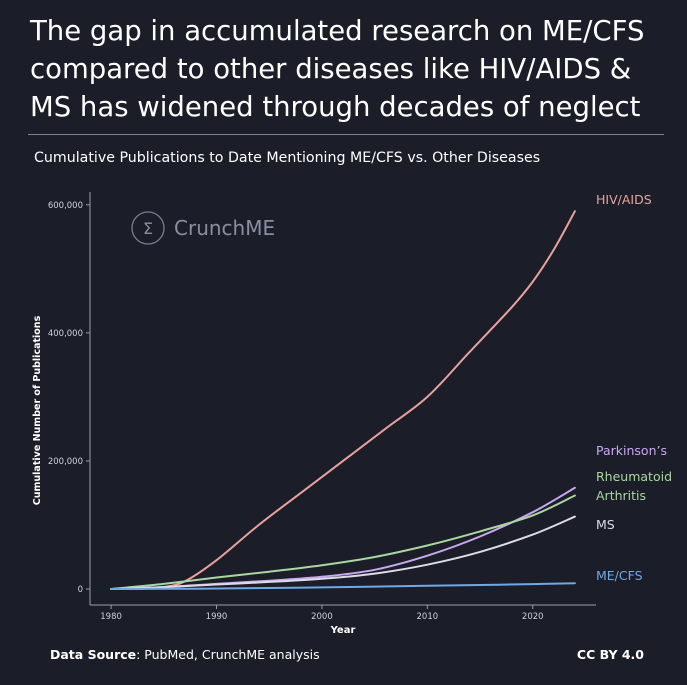  What do you see at coordinates (621, 495) in the screenshot?
I see `series-label: Arthritis` at bounding box center [621, 495].